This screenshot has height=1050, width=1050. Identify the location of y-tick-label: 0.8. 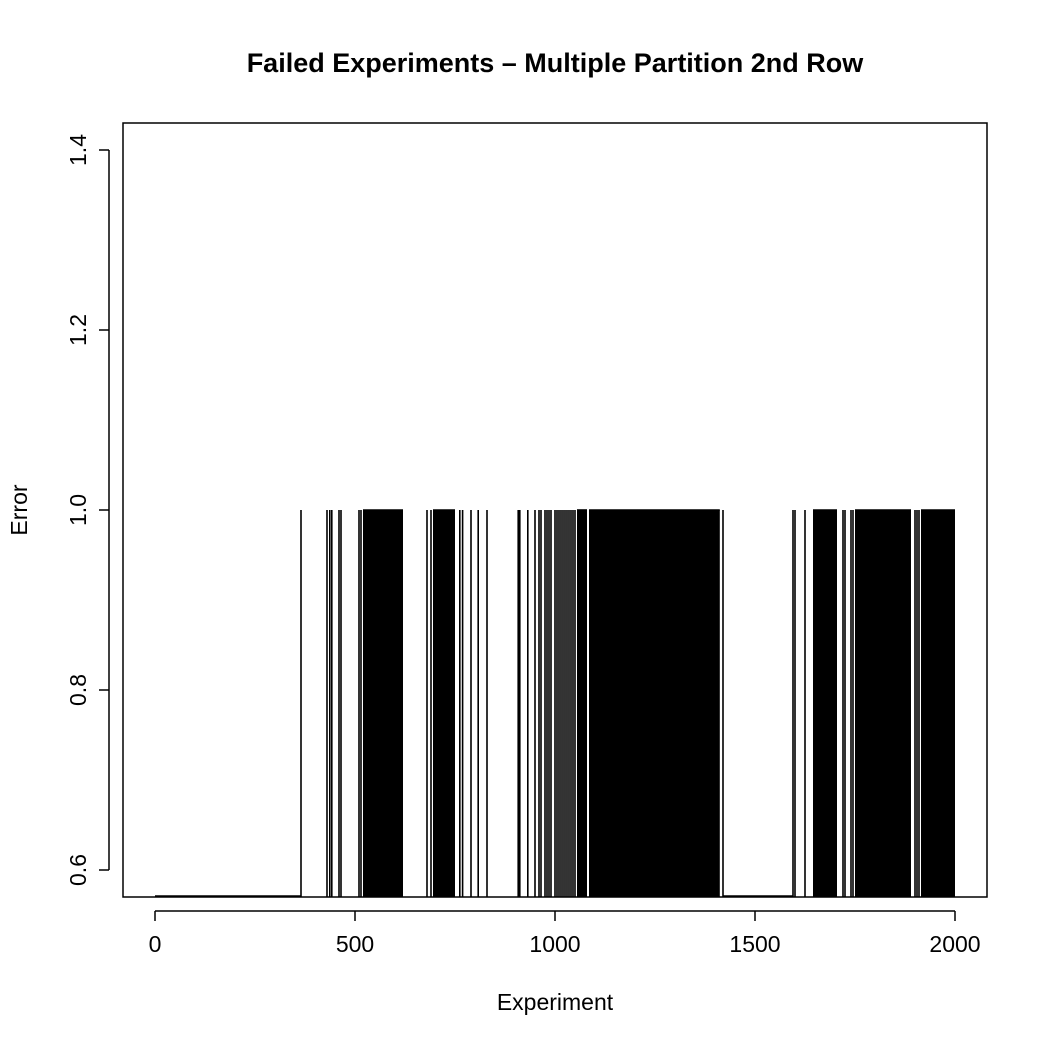
(78, 690).